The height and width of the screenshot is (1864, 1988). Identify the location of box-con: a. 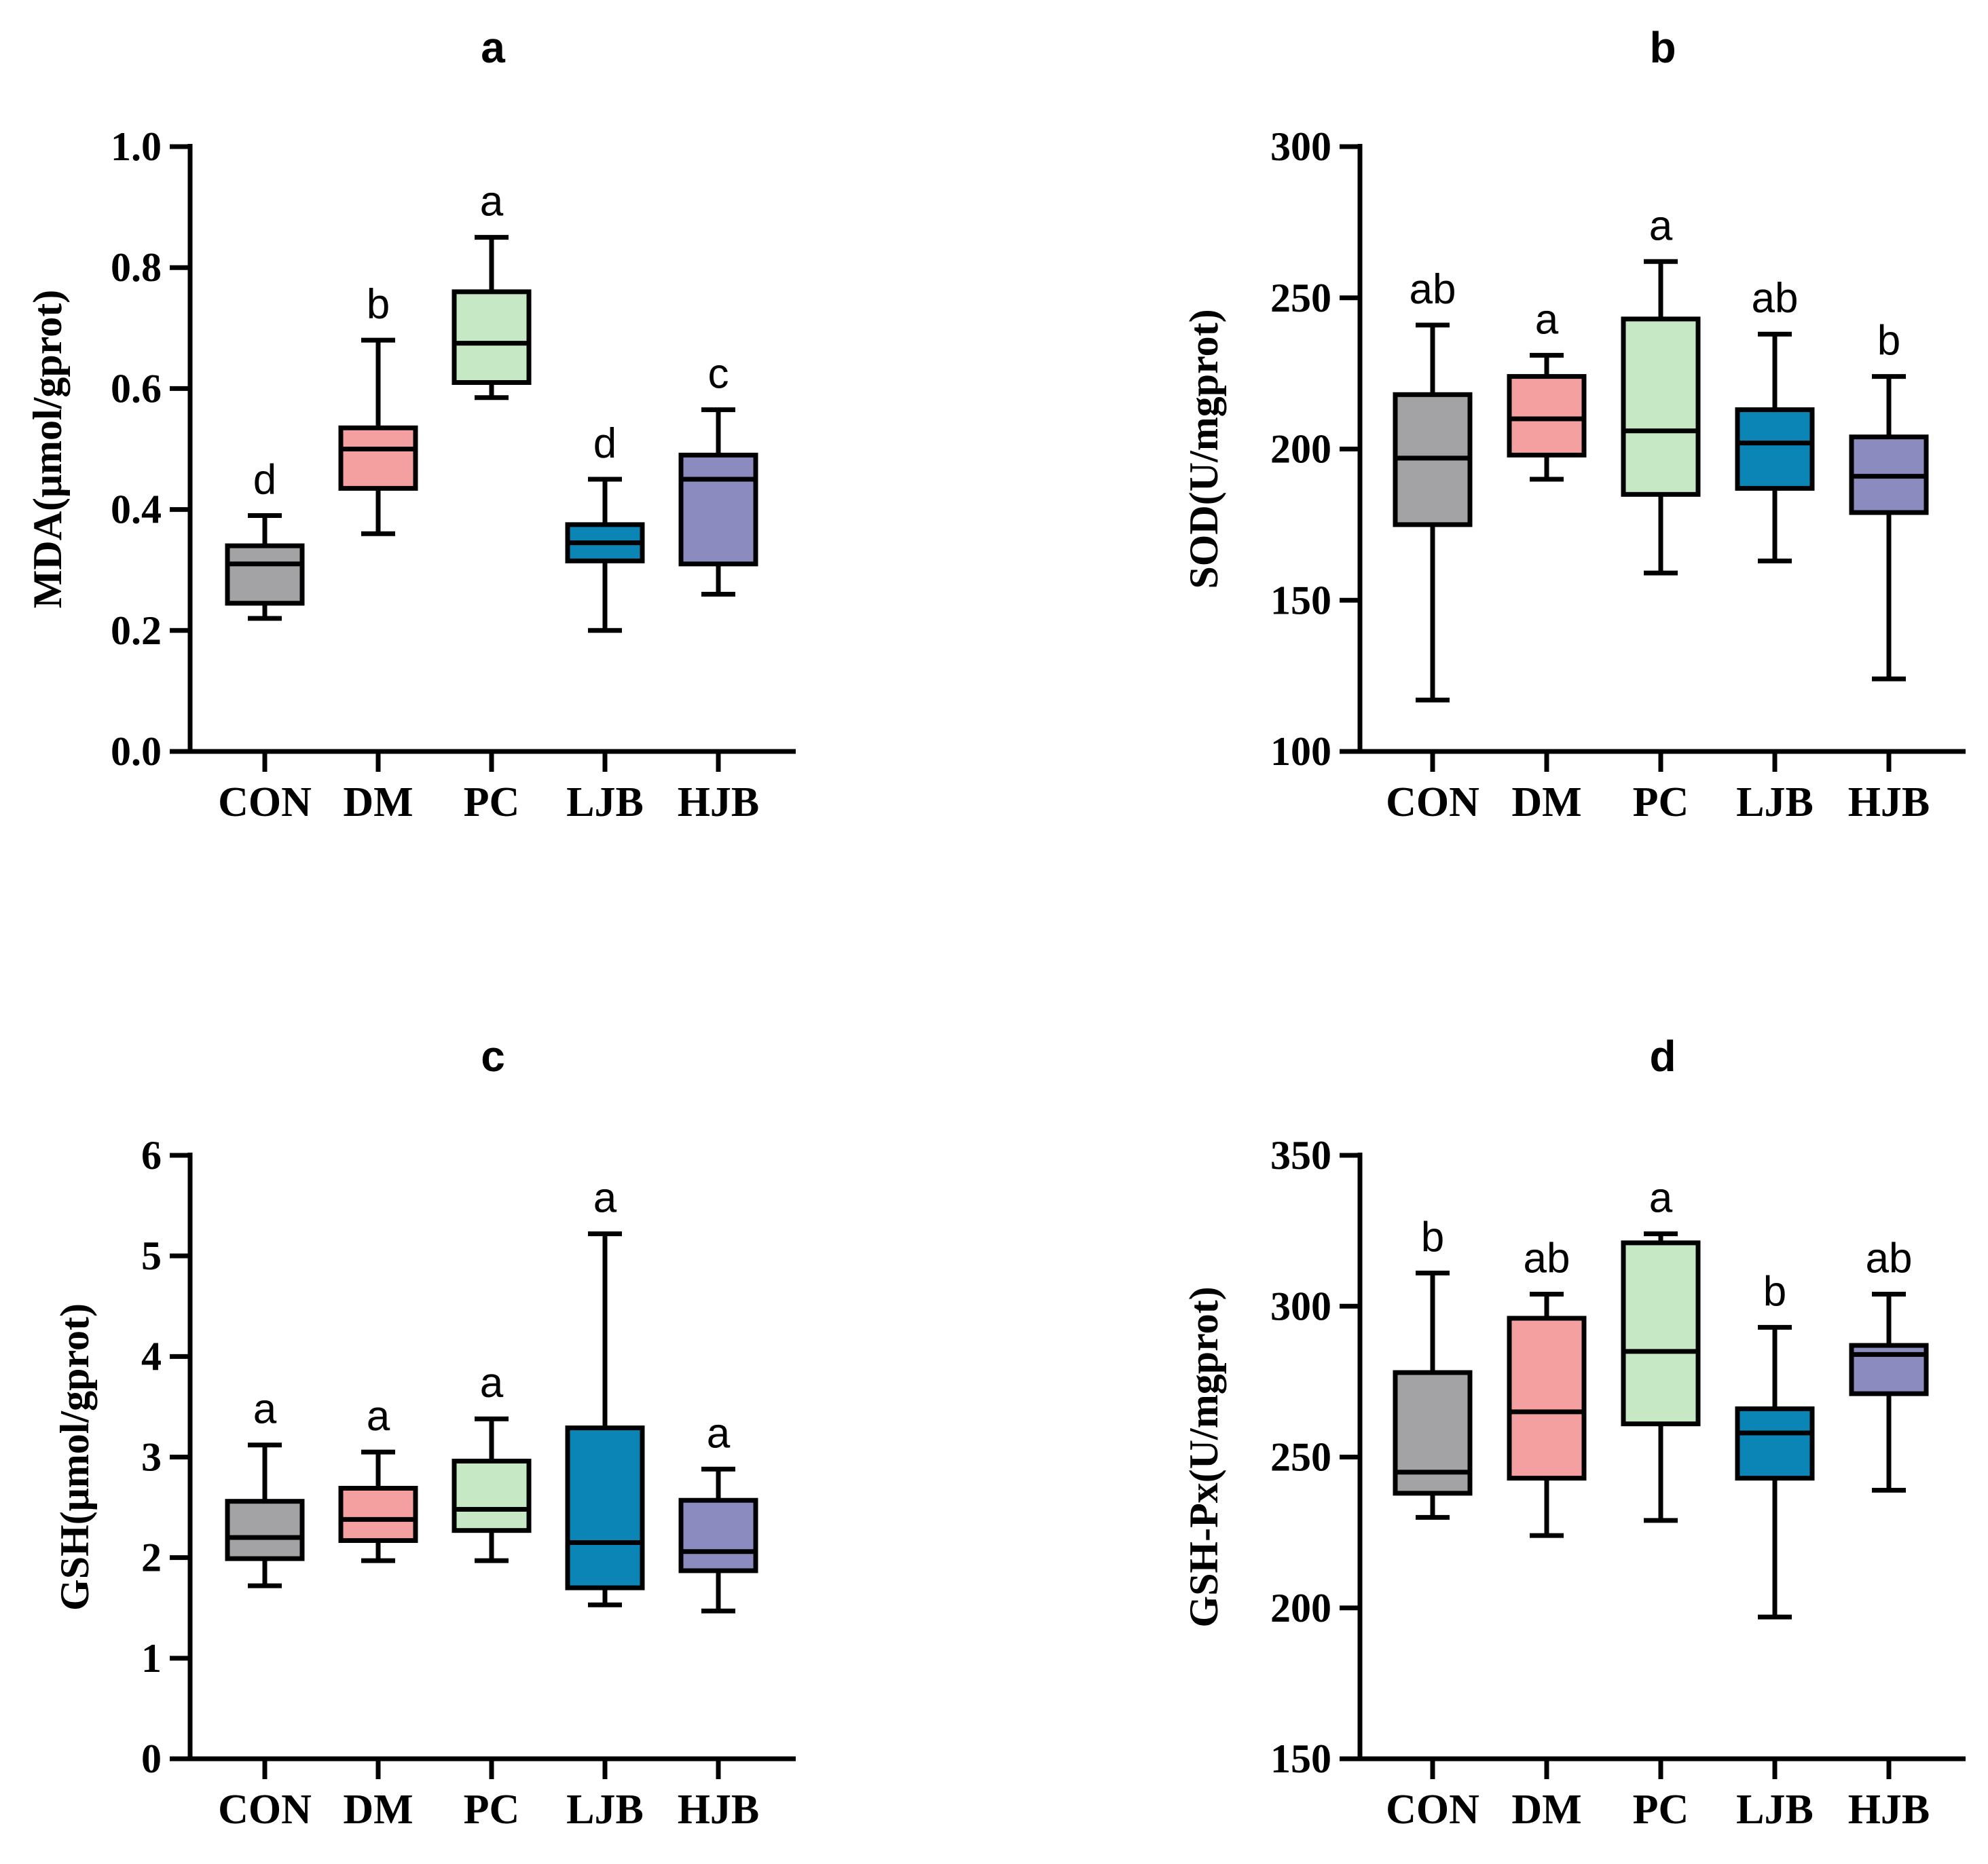
(265, 1487).